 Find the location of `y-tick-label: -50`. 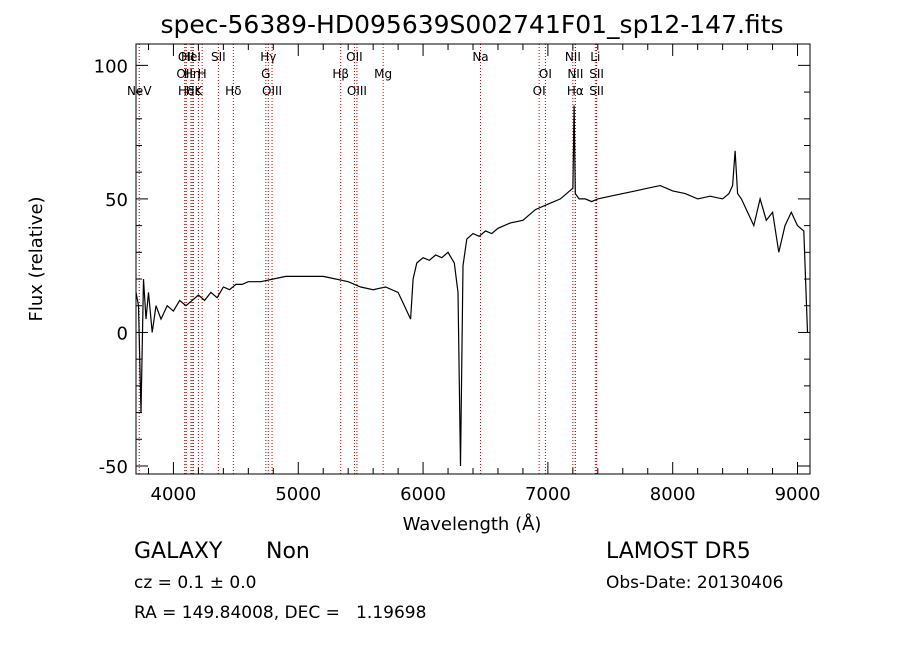

y-tick-label: -50 is located at coordinates (113, 467).